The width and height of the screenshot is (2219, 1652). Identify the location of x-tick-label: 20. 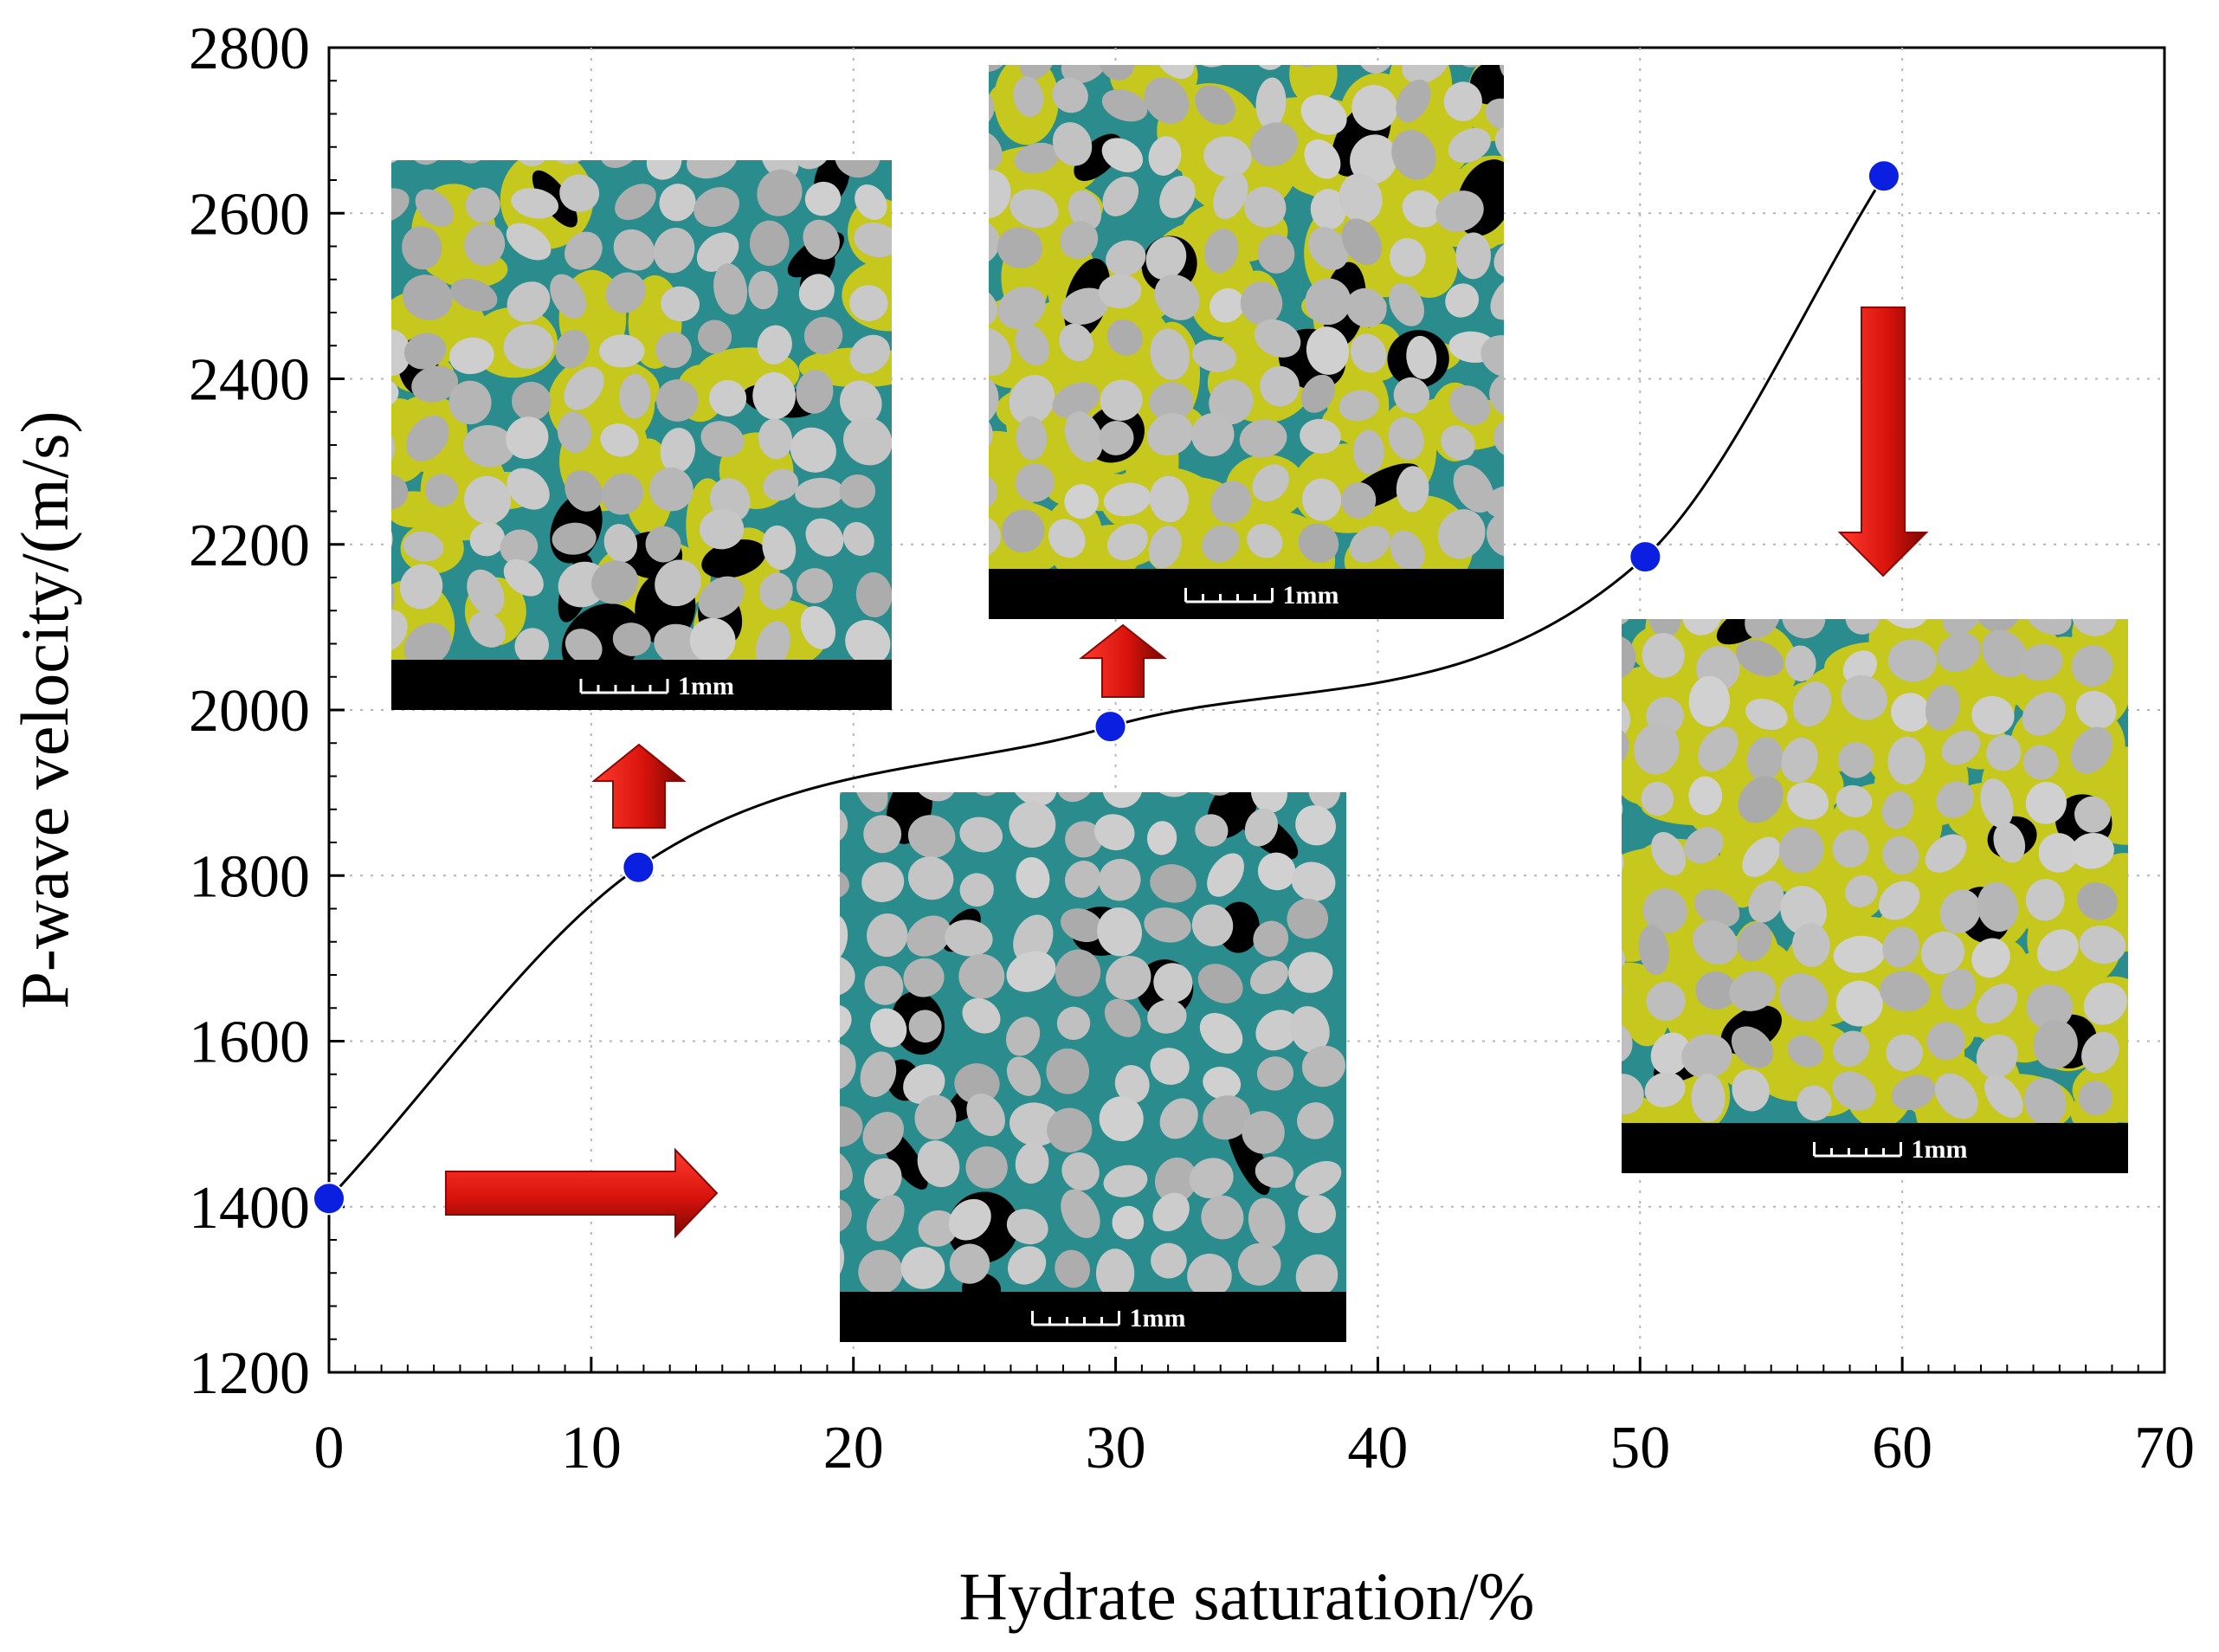
(853, 1448).